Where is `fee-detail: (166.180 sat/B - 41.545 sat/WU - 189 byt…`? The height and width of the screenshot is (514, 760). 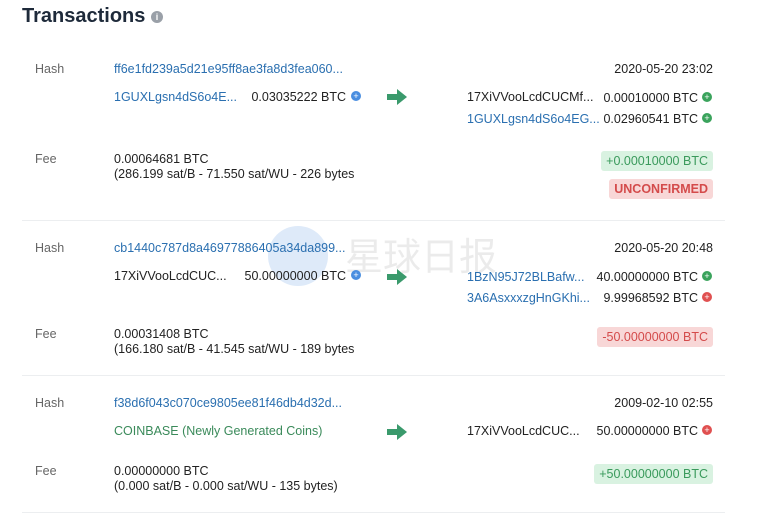 fee-detail: (166.180 sat/B - 41.545 sat/WU - 189 byt… is located at coordinates (234, 349).